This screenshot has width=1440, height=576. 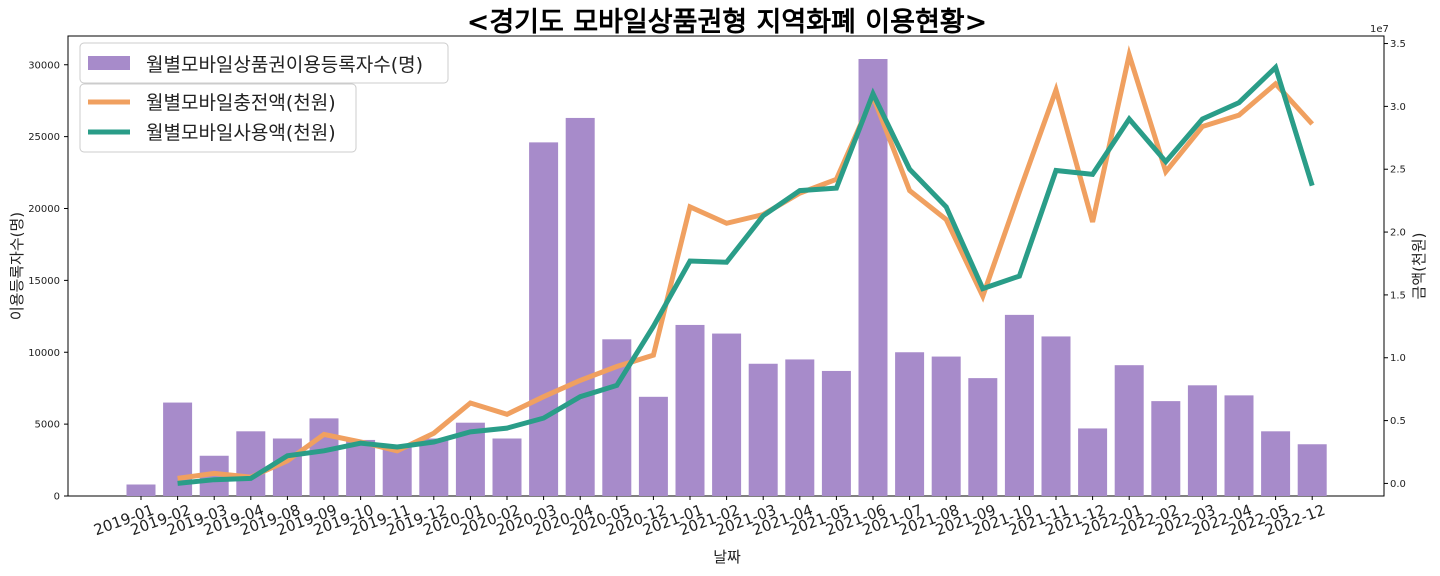 What do you see at coordinates (1395, 264) in the screenshot?
I see `right-axis: 0.0 0.5 1.0 1.5 2.0 2.5 3.0 3.5` at bounding box center [1395, 264].